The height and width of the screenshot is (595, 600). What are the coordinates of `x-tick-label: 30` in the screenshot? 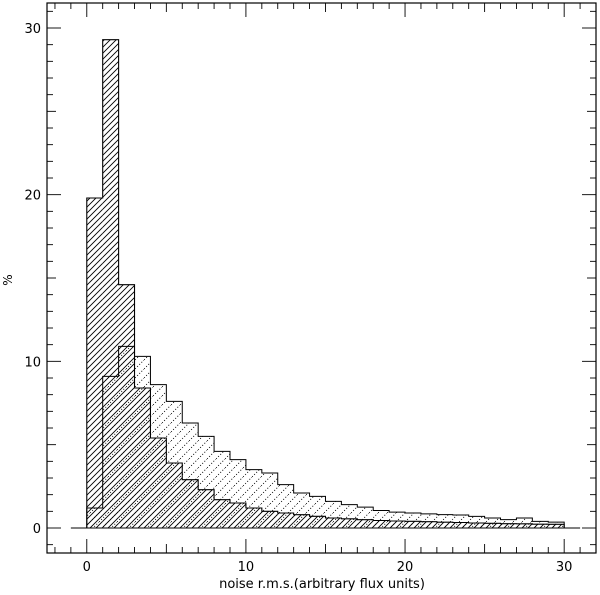 It's located at (564, 567).